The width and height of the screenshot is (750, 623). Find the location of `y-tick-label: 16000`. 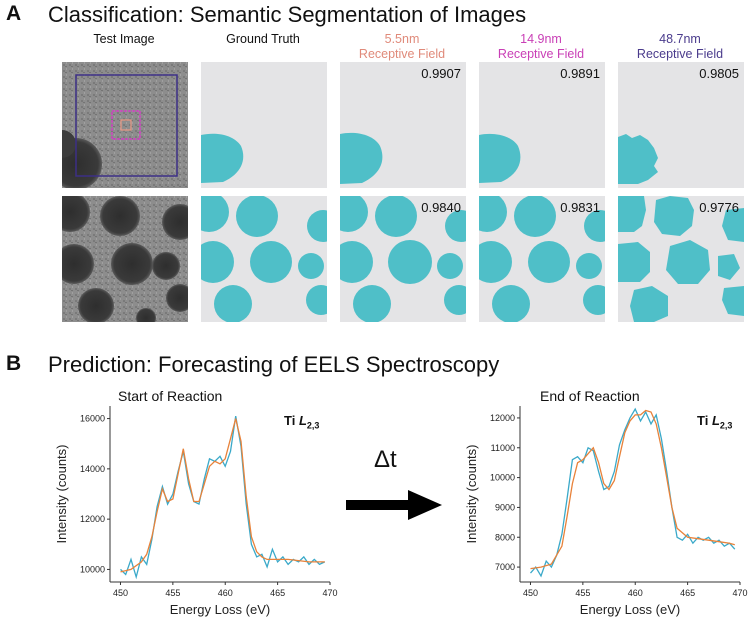

y-tick-label: 16000 is located at coordinates (92, 419).